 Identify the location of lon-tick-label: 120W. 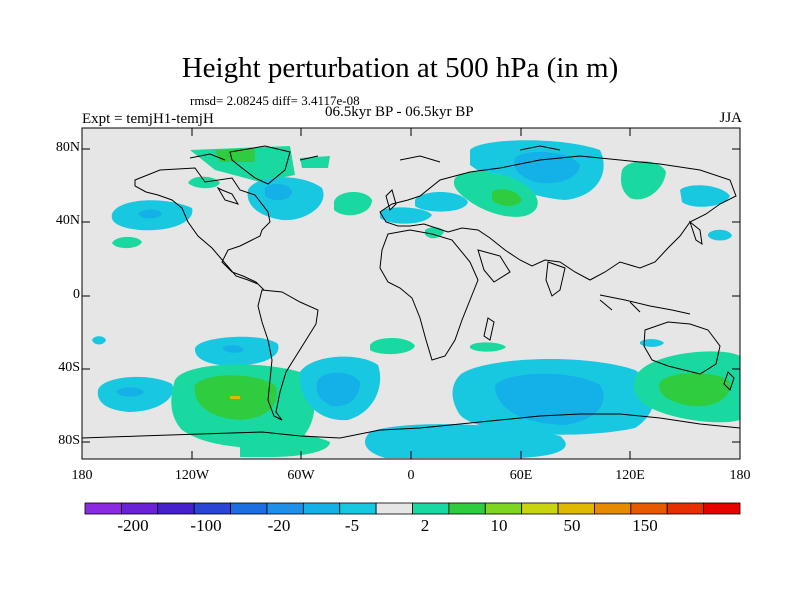
(192, 475).